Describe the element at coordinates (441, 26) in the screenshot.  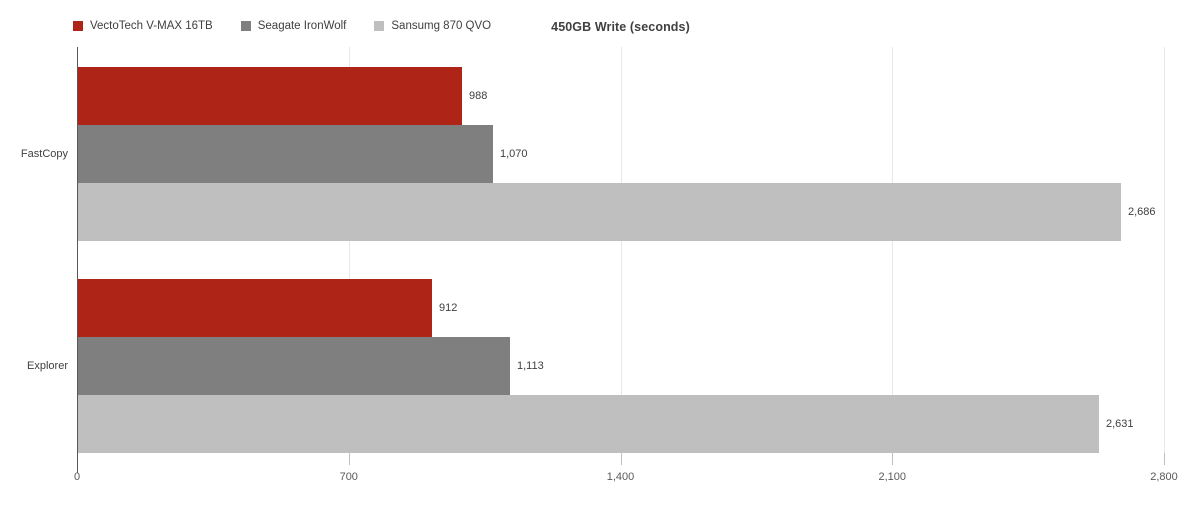
I see `legend-label: Sansumg 870 QVO` at that location.